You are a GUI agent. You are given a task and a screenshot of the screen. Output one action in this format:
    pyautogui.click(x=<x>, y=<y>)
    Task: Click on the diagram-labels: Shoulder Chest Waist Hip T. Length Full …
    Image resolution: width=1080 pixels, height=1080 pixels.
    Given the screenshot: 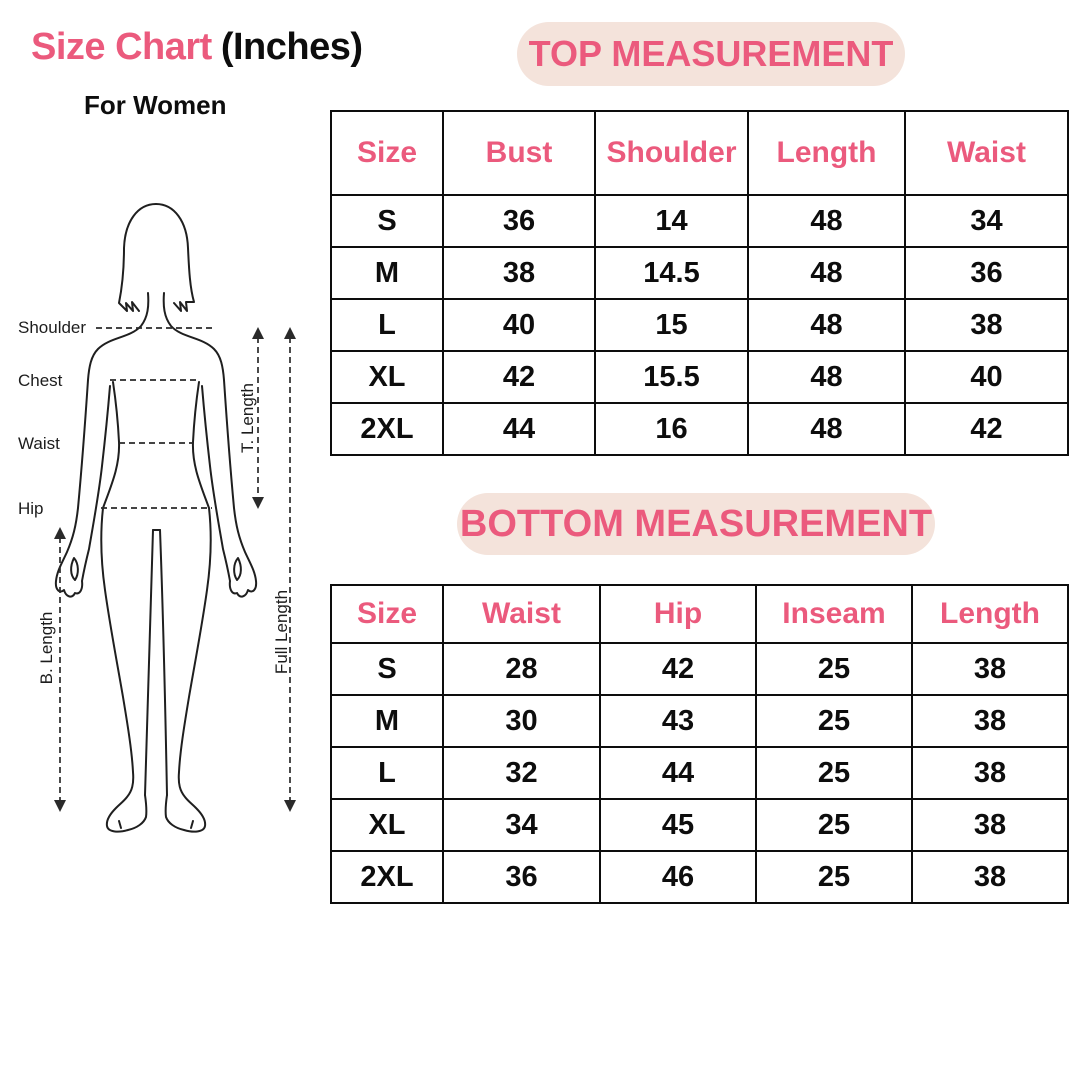 What is the action you would take?
    pyautogui.click(x=154, y=501)
    